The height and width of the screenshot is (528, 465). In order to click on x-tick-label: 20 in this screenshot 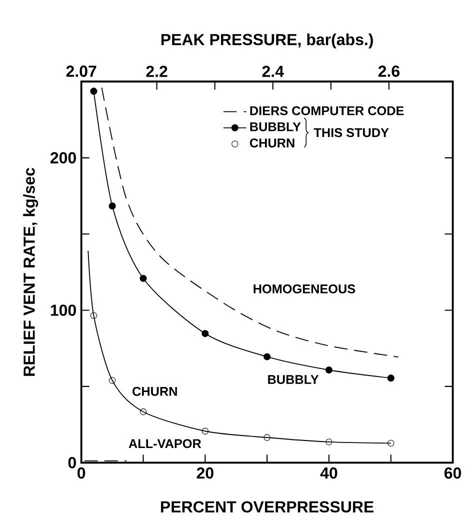, I will do `click(205, 473)`.